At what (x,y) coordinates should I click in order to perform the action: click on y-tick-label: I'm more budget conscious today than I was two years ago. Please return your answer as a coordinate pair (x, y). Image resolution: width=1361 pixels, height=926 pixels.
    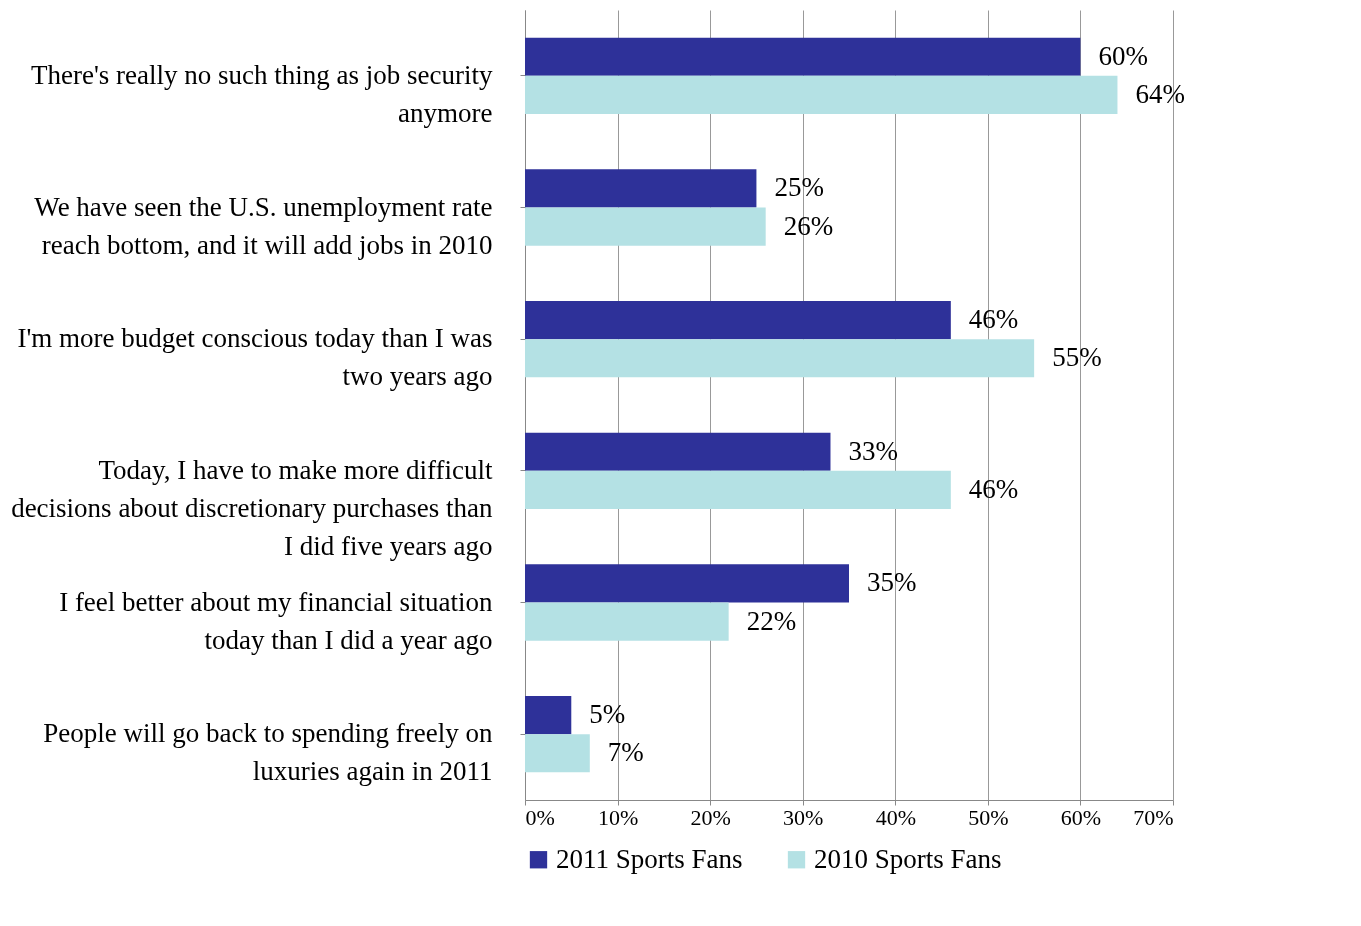
    Looking at the image, I should click on (255, 357).